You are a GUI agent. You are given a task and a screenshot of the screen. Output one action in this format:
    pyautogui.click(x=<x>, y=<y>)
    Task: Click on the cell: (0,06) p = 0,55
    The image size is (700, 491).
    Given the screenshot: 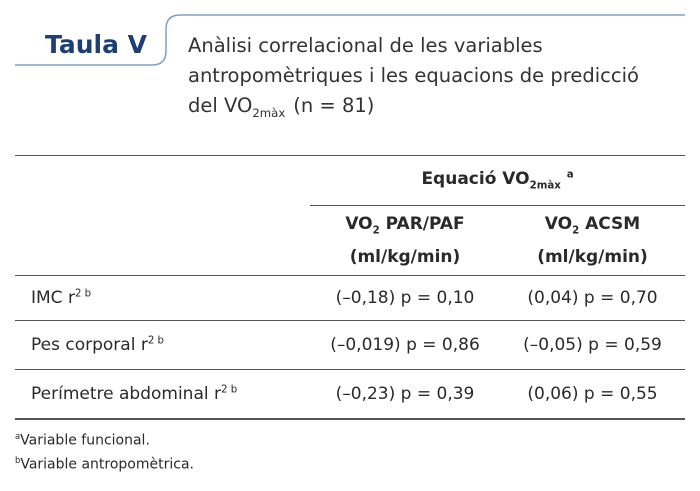 What is the action you would take?
    pyautogui.click(x=592, y=393)
    